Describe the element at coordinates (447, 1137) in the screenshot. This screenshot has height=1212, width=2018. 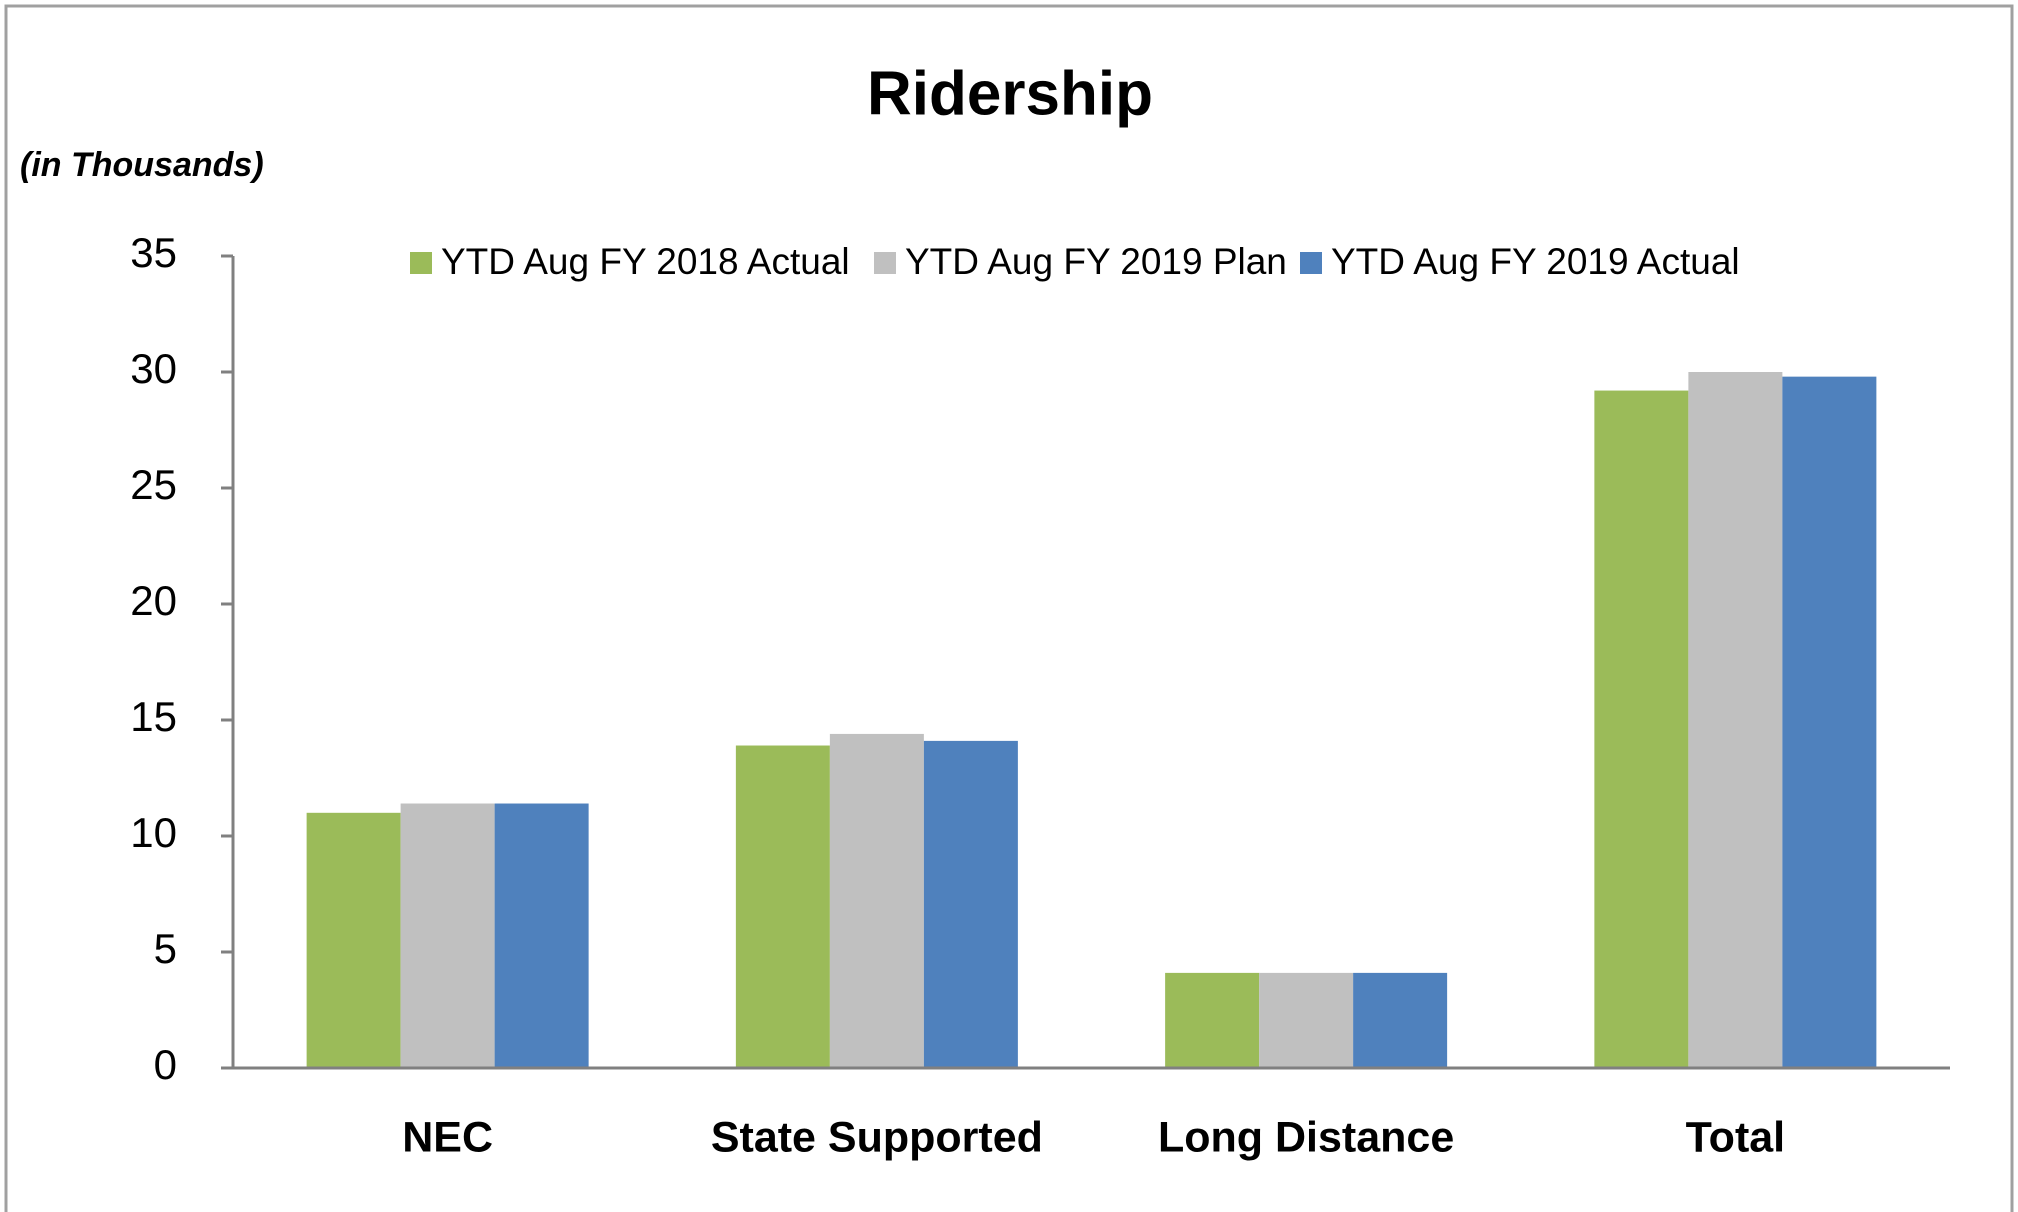
I see `x-tick-label: NEC` at that location.